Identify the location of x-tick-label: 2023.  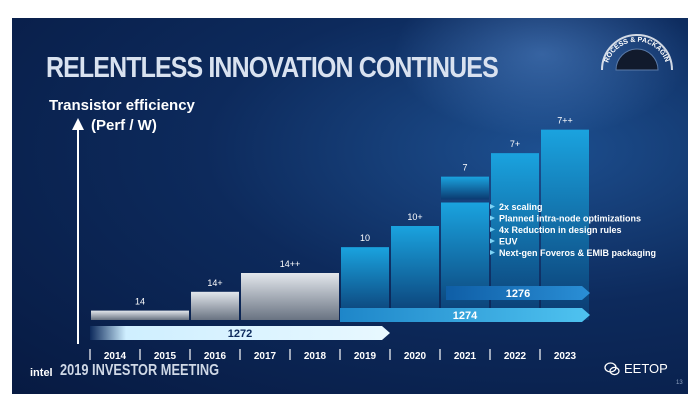
(565, 356).